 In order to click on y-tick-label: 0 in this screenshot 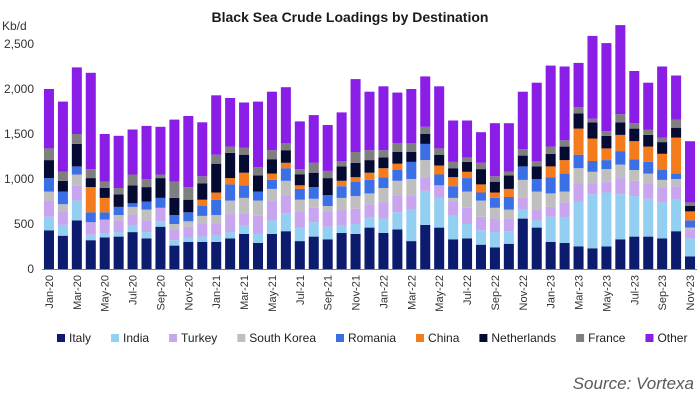, I will do `click(30, 269)`.